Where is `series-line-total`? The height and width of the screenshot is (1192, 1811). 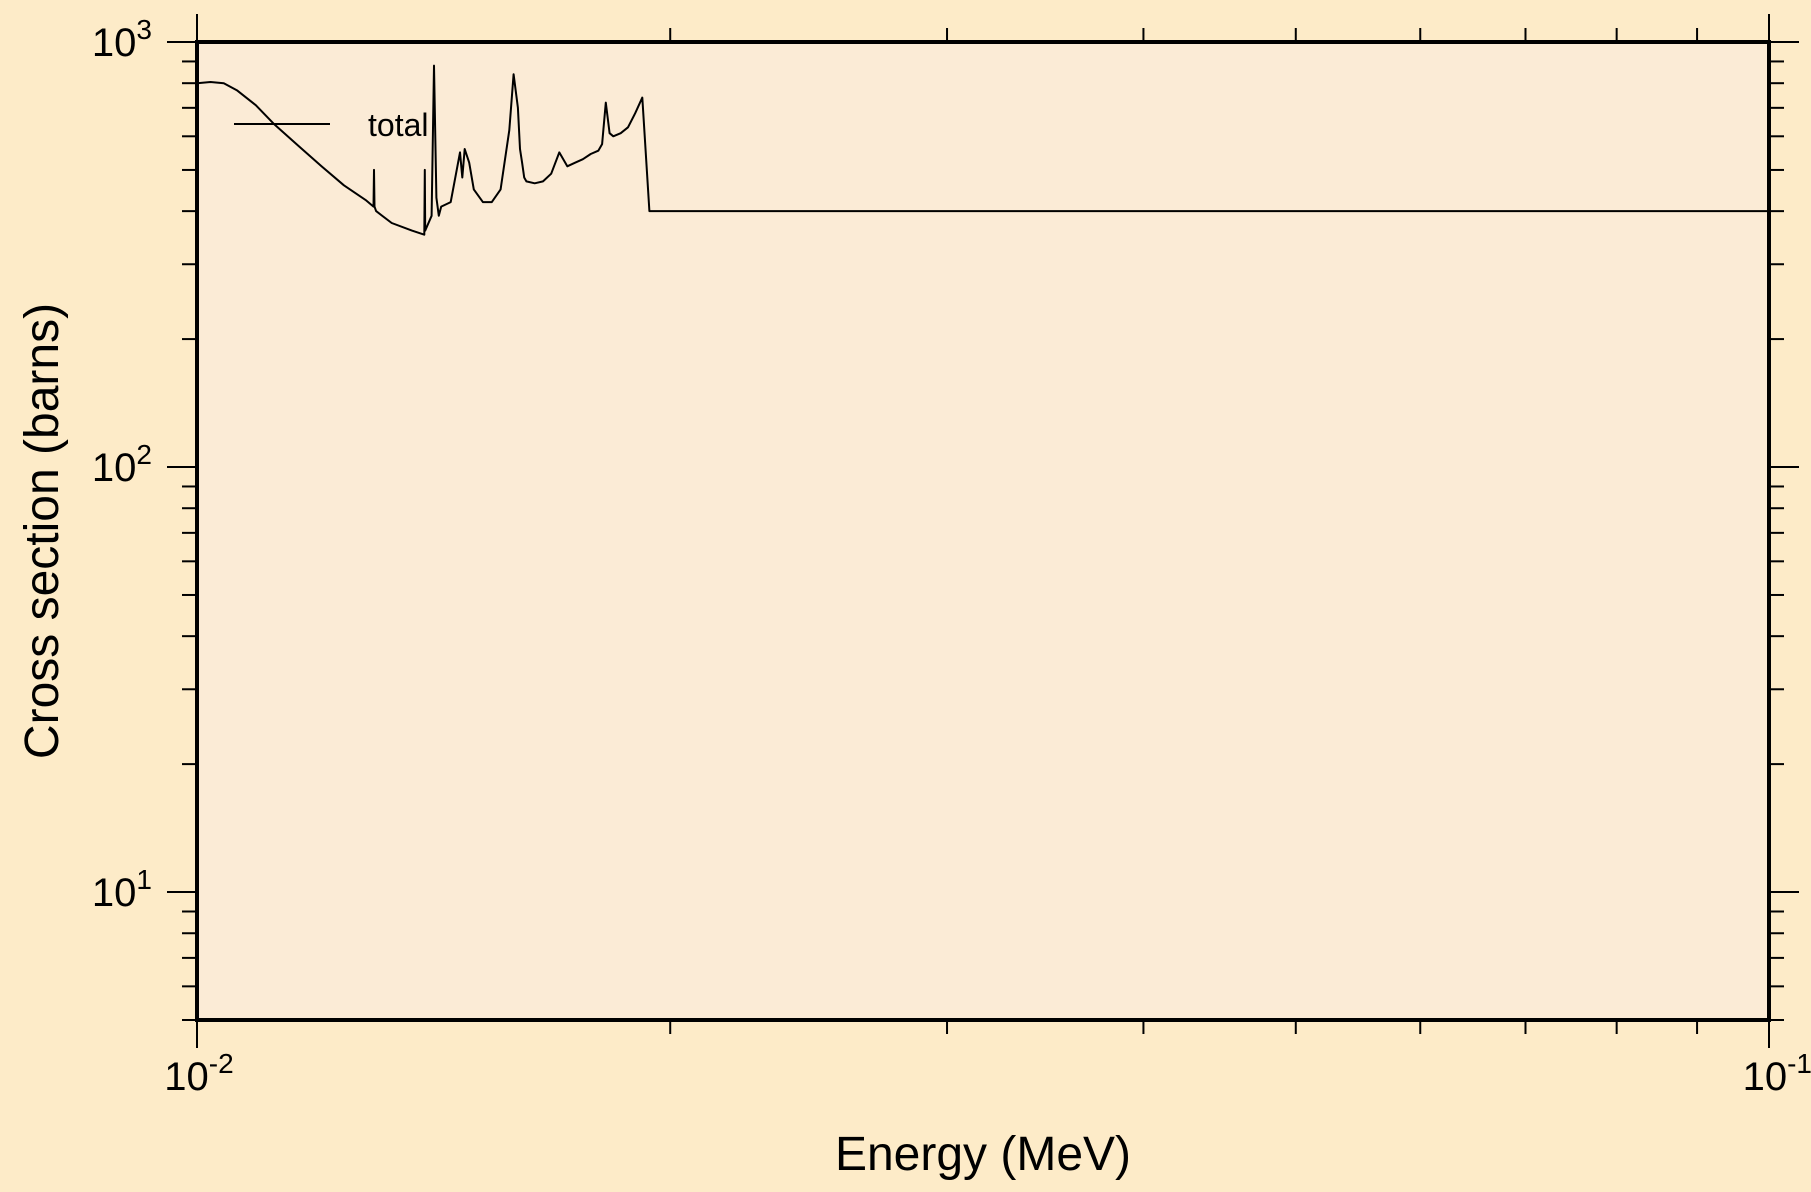 series-line-total is located at coordinates (982, 150).